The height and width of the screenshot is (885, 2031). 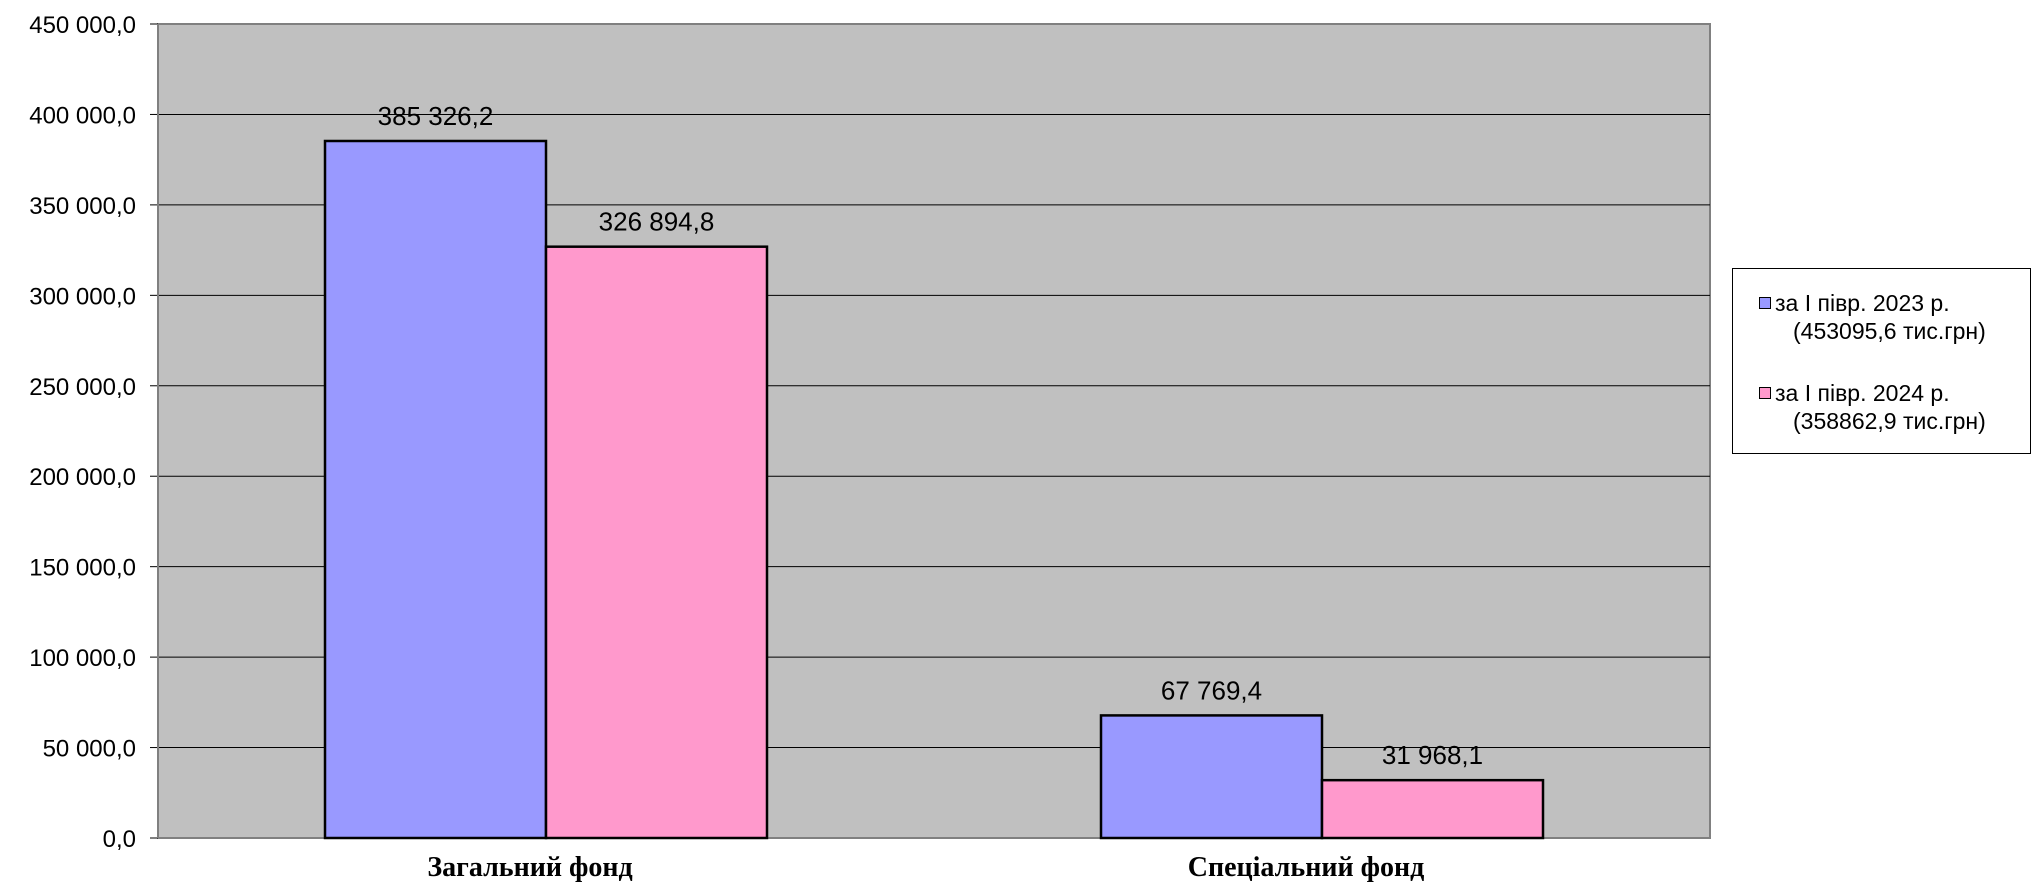 I want to click on y-tick-label: 400 000,0, so click(x=82, y=115).